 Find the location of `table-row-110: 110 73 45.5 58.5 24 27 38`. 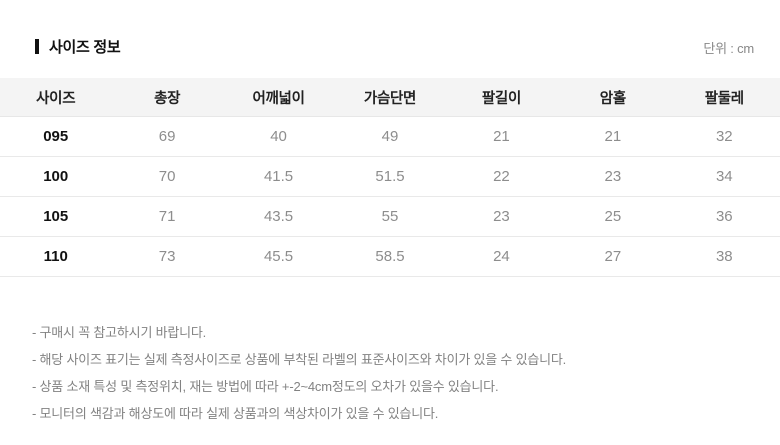

table-row-110: 110 73 45.5 58.5 24 27 38 is located at coordinates (390, 257).